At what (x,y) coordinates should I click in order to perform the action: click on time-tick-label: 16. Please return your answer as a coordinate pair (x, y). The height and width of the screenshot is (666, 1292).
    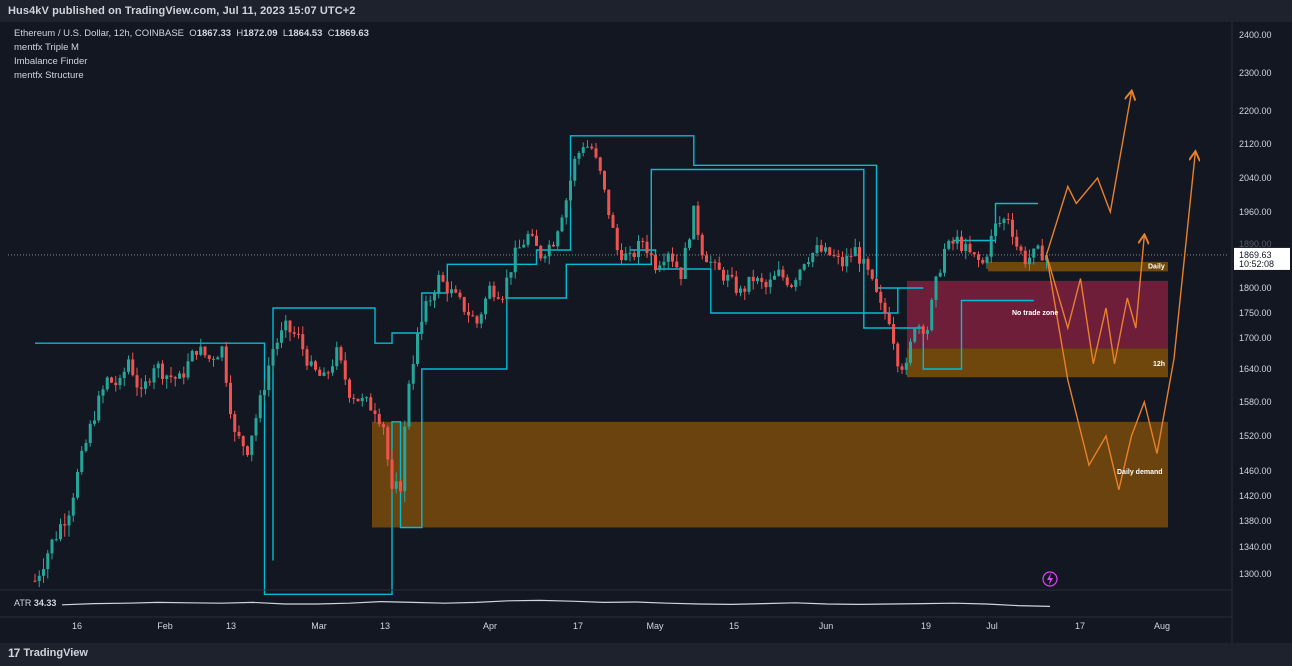
    Looking at the image, I should click on (77, 626).